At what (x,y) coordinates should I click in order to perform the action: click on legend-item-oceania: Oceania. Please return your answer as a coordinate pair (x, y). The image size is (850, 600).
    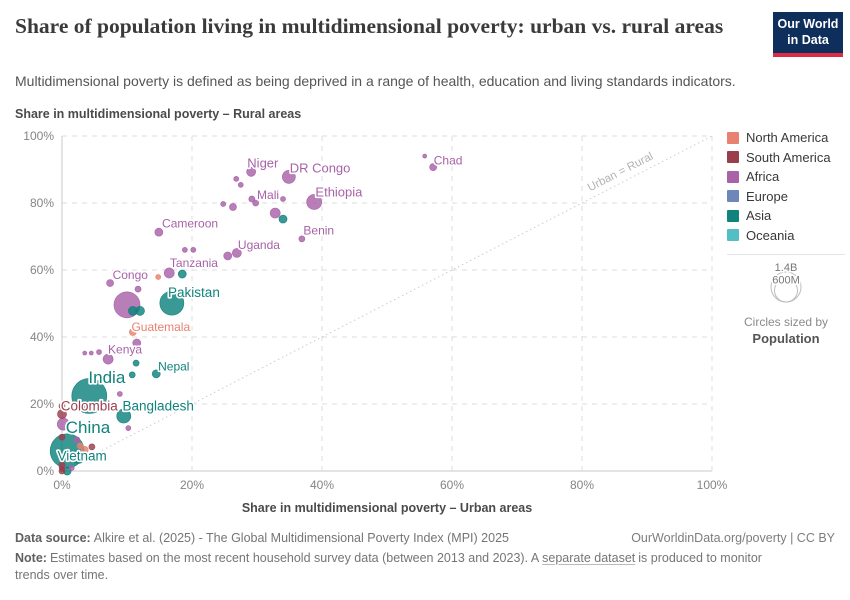
    Looking at the image, I should click on (786, 236).